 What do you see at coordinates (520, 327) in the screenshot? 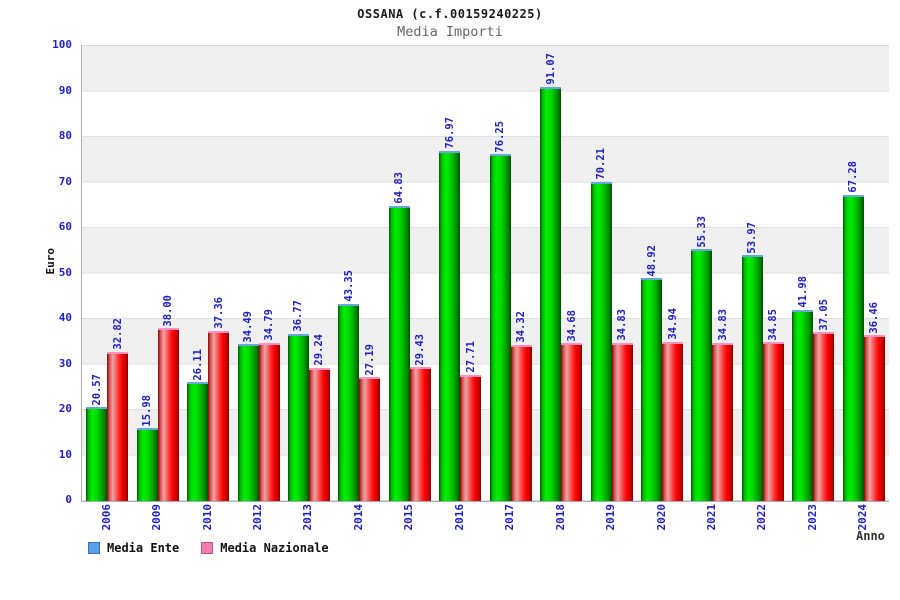
I see `bar-value-label: 34.32` at bounding box center [520, 327].